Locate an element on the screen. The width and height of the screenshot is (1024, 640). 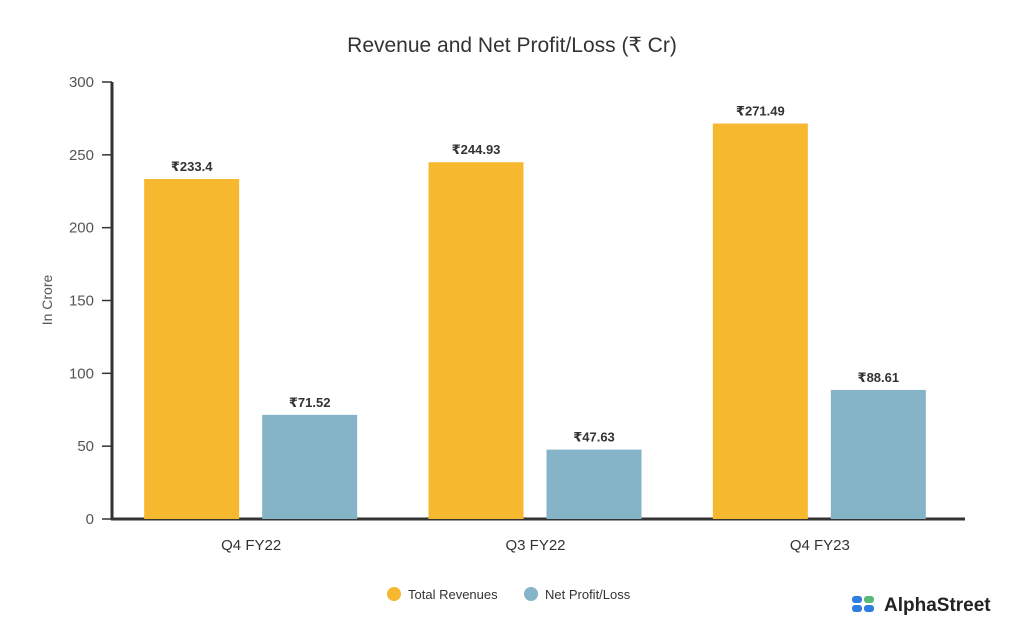
legend-label-revenue: Total Revenues is located at coordinates (453, 594).